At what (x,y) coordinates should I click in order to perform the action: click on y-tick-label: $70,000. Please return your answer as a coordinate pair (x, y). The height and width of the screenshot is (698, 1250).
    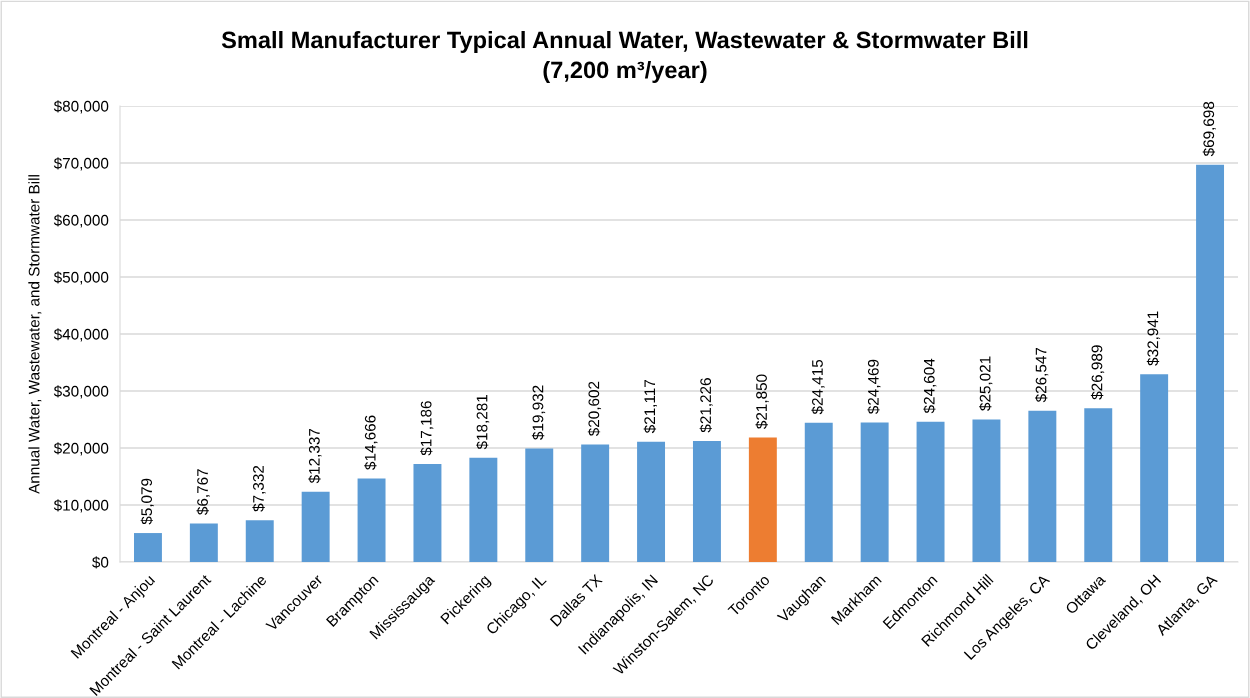
    Looking at the image, I should click on (81, 164).